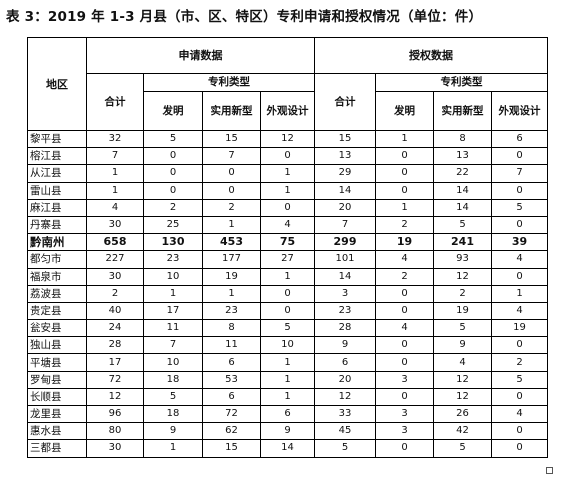  What do you see at coordinates (287, 311) in the screenshot?
I see `table-row: 贵定县 40 17 23 0 23 0 19 4` at bounding box center [287, 311].